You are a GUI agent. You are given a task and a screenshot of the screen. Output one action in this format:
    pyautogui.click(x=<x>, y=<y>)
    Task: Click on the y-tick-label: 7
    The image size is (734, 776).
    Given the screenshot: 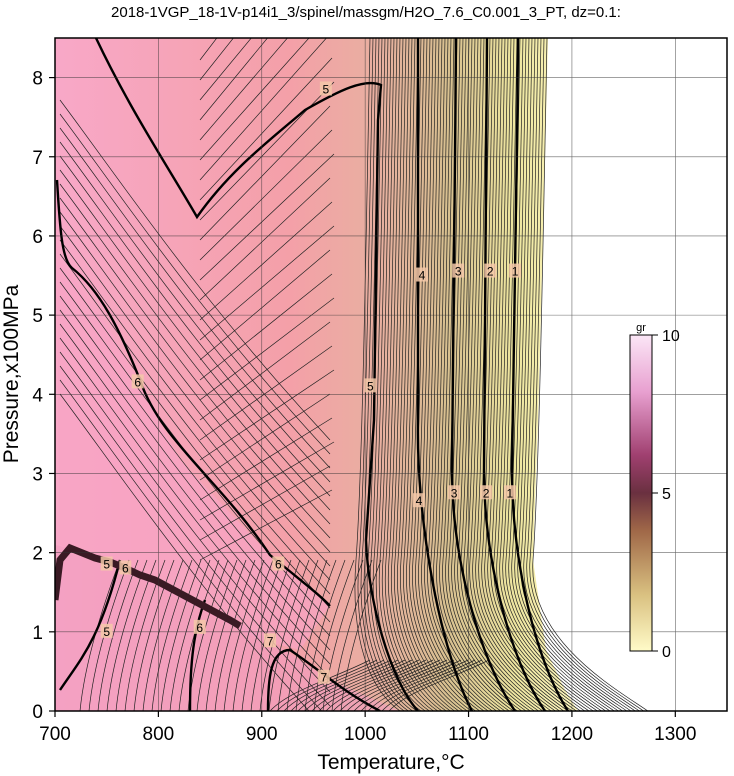 What is the action you would take?
    pyautogui.click(x=37, y=158)
    